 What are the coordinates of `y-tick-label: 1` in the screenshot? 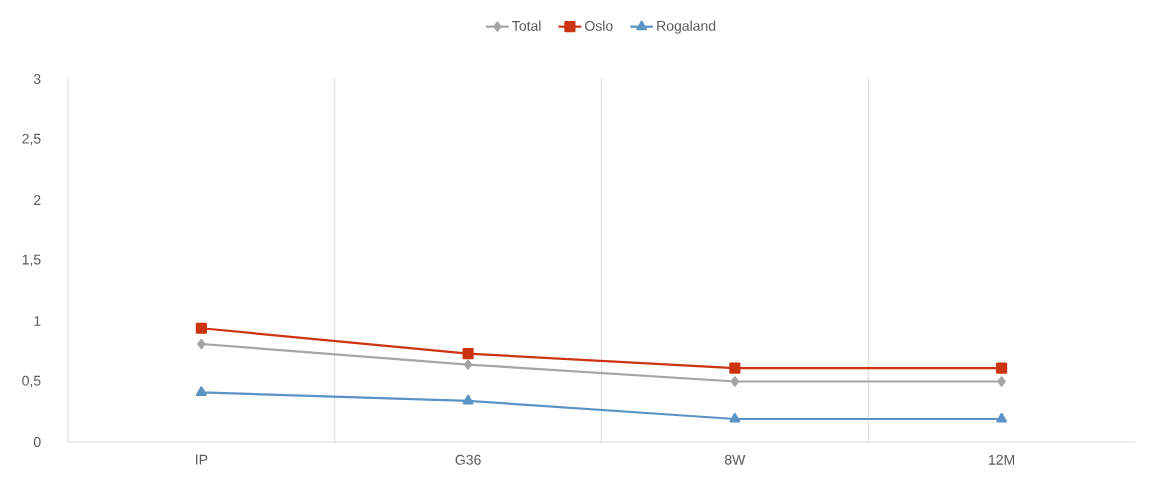 It's located at (37, 321).